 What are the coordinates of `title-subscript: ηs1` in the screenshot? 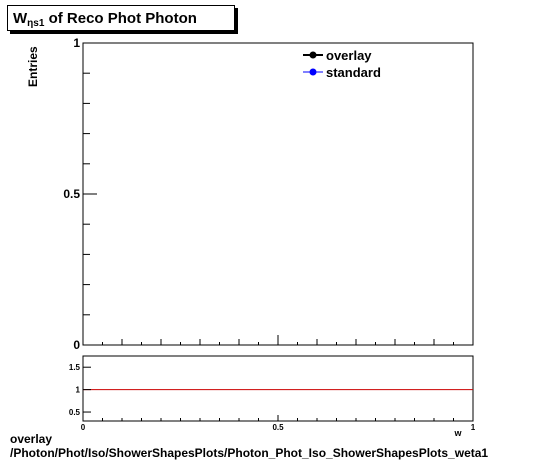 It's located at (36, 23).